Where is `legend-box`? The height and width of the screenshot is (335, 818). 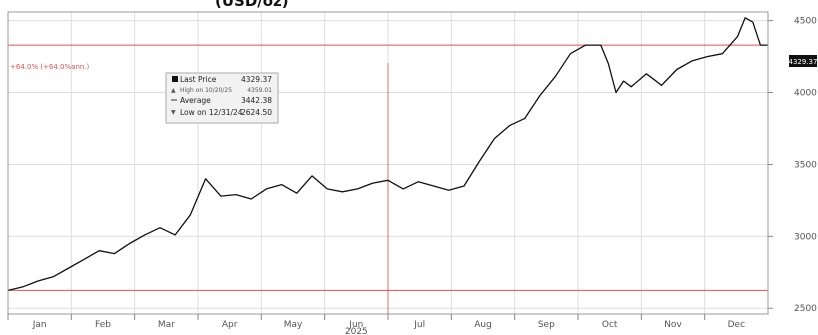
legend-box is located at coordinates (222, 98).